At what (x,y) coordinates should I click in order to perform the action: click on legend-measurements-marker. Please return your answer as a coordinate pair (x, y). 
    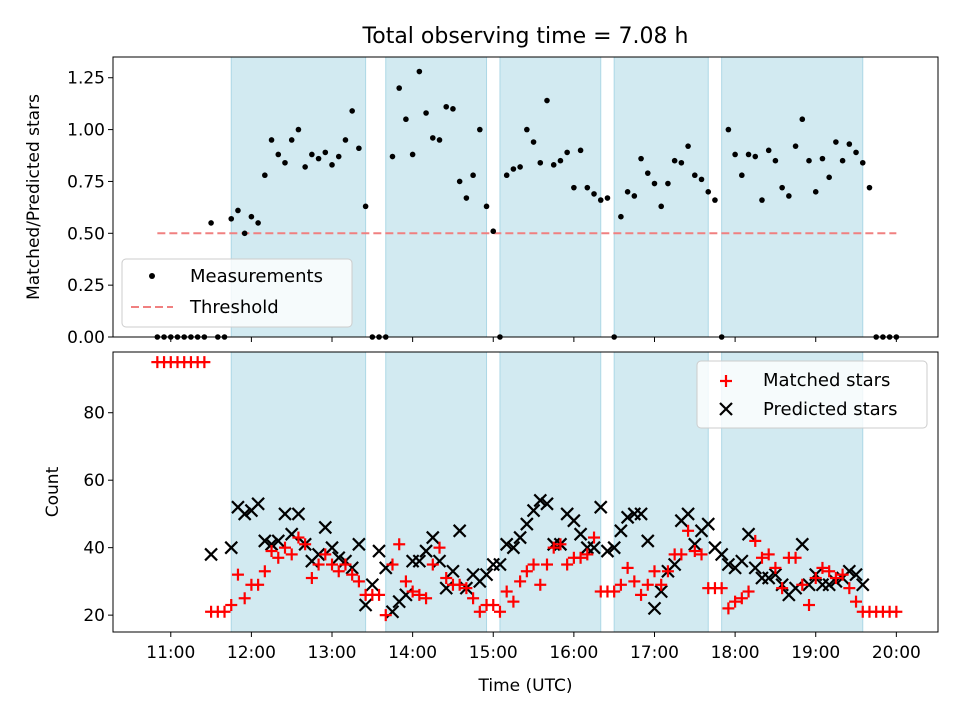
    Looking at the image, I should click on (152, 276).